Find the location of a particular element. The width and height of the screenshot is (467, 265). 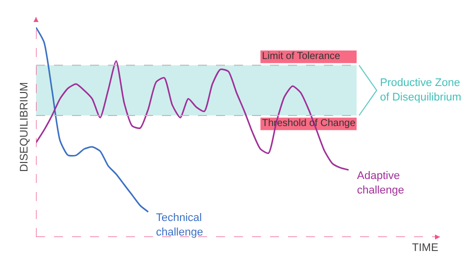

ref-line-label: Threshold of Change is located at coordinates (309, 123).